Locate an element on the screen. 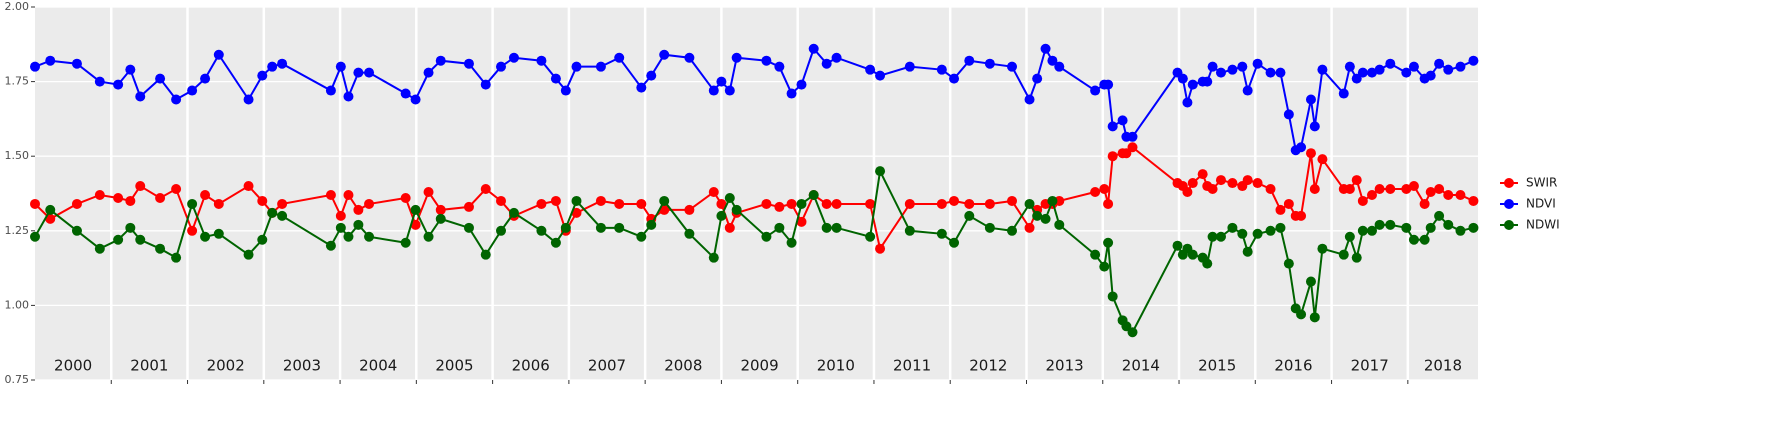 The width and height of the screenshot is (1773, 442). year-label: 2013 is located at coordinates (1065, 366).